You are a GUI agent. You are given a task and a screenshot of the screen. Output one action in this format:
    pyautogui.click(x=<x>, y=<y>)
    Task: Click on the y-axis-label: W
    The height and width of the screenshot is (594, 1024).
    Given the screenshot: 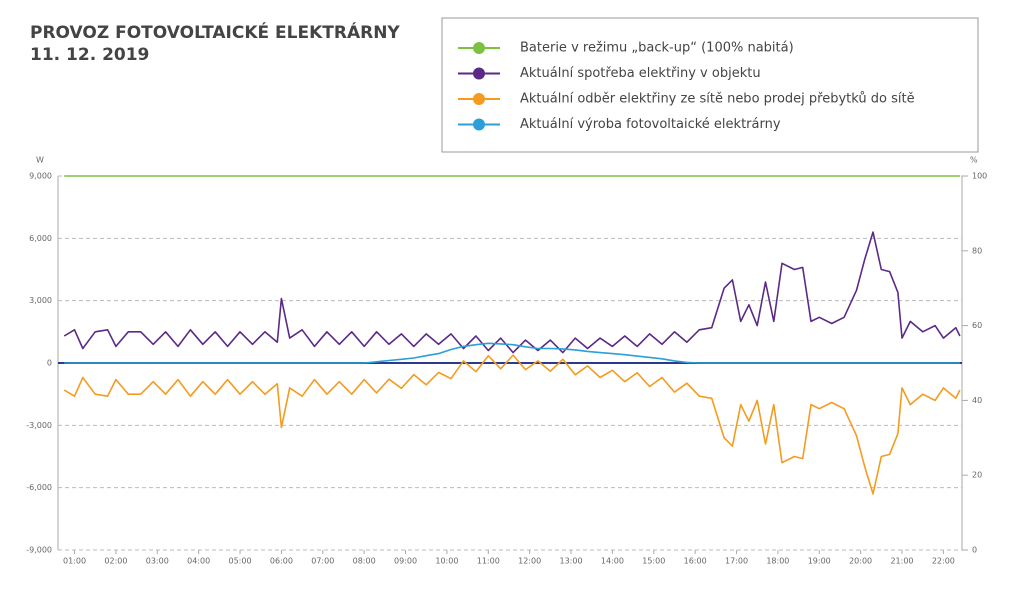 What is the action you would take?
    pyautogui.click(x=40, y=160)
    